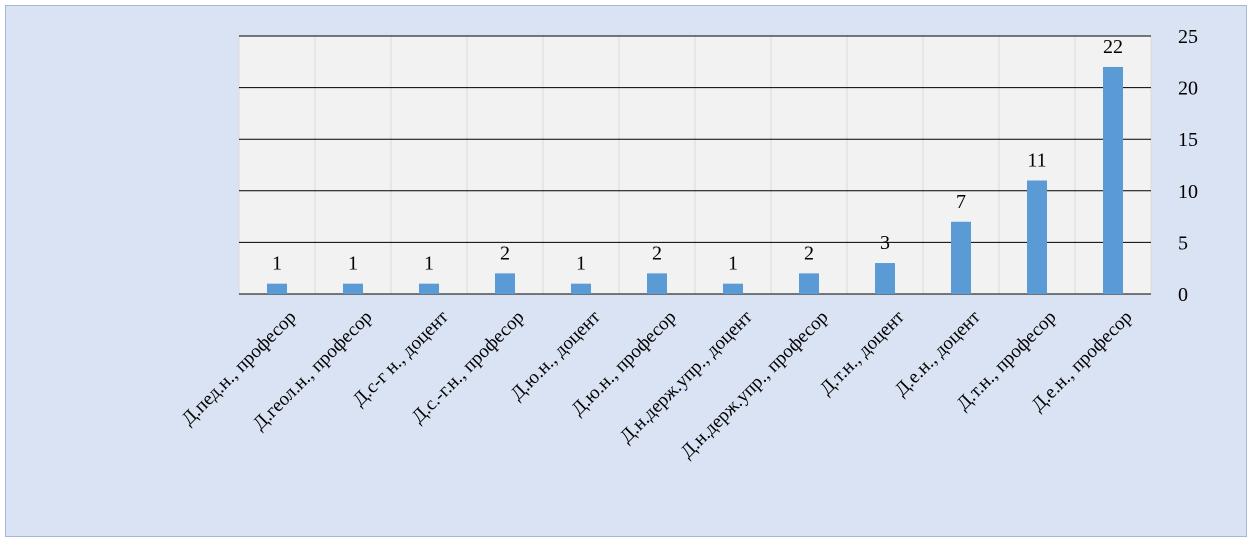 This screenshot has height=542, width=1252. Describe the element at coordinates (1113, 47) in the screenshot. I see `data-label: 22` at that location.